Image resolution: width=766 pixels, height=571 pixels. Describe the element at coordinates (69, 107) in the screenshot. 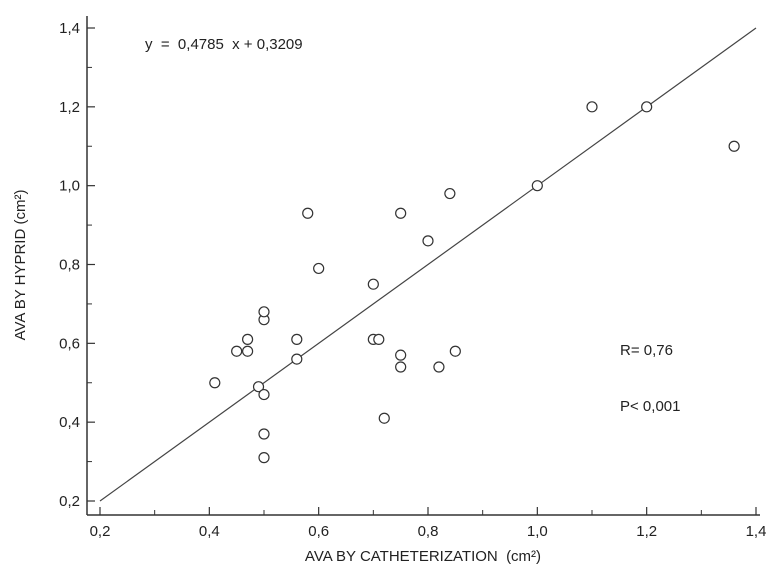

I see `y-tick-label: 1,2` at that location.